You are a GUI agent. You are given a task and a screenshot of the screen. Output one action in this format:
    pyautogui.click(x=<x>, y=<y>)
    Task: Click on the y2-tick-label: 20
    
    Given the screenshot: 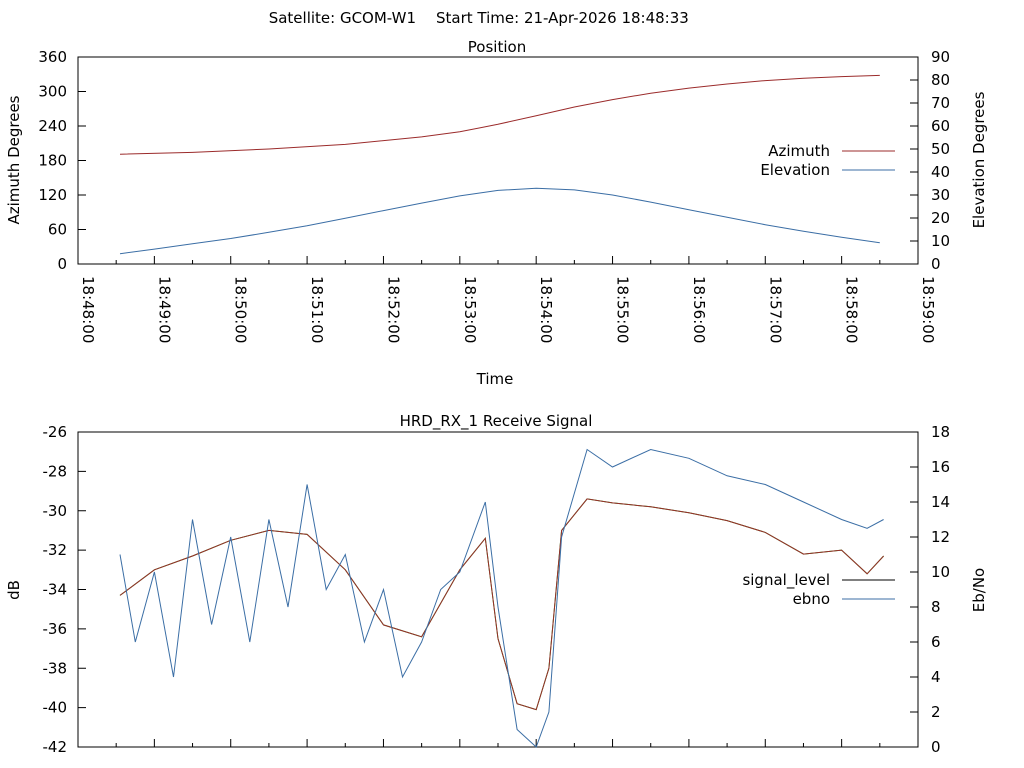 What is the action you would take?
    pyautogui.click(x=940, y=218)
    